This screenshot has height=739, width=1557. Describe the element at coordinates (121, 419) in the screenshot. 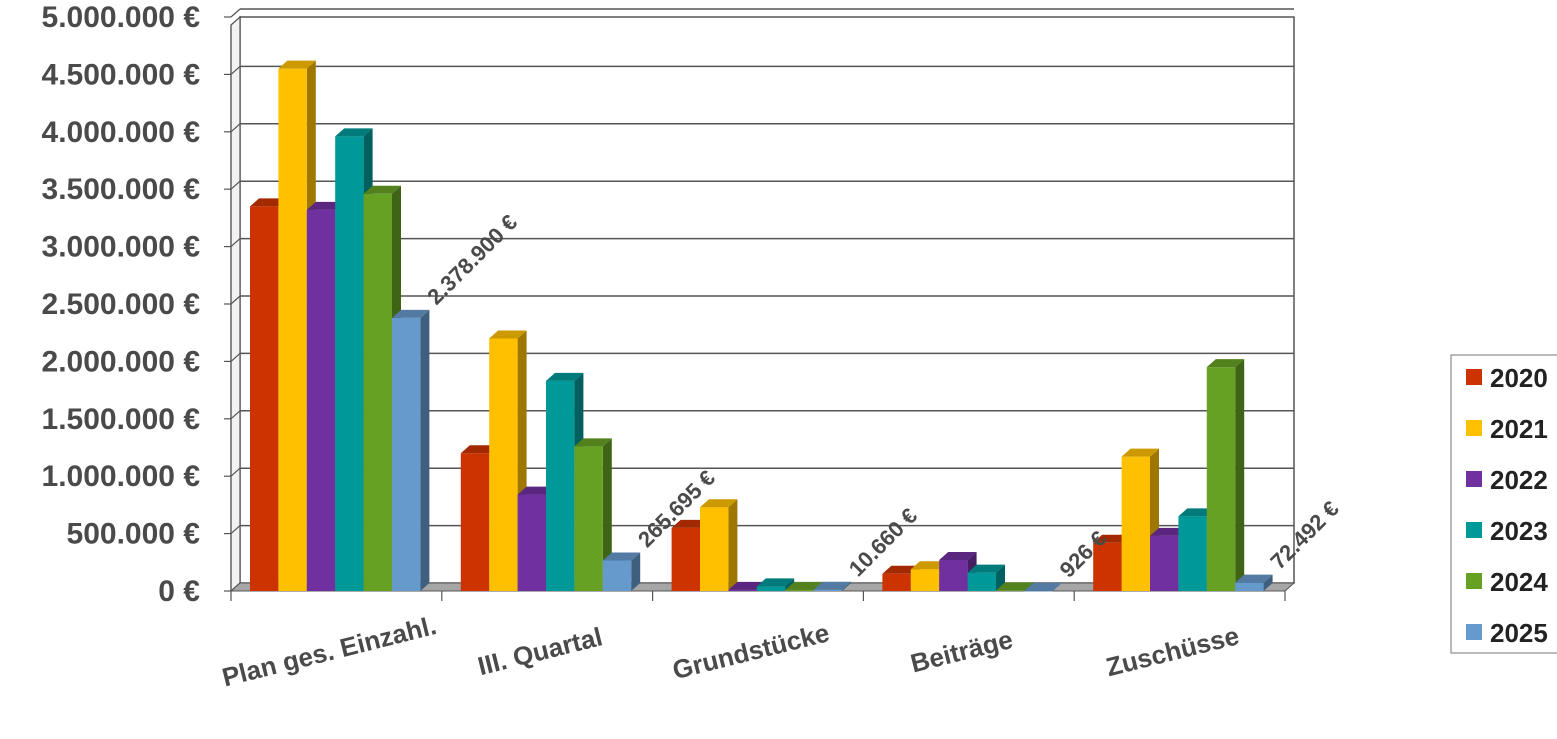

I see `y-tick-label: 1.500.000 €` at that location.